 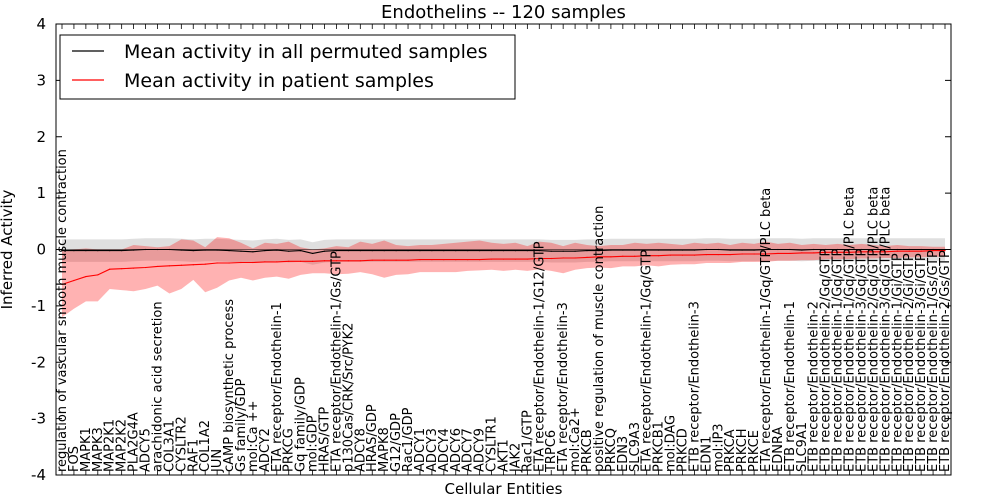 What do you see at coordinates (623, 454) in the screenshot?
I see `x-tick-label: EDN3` at bounding box center [623, 454].